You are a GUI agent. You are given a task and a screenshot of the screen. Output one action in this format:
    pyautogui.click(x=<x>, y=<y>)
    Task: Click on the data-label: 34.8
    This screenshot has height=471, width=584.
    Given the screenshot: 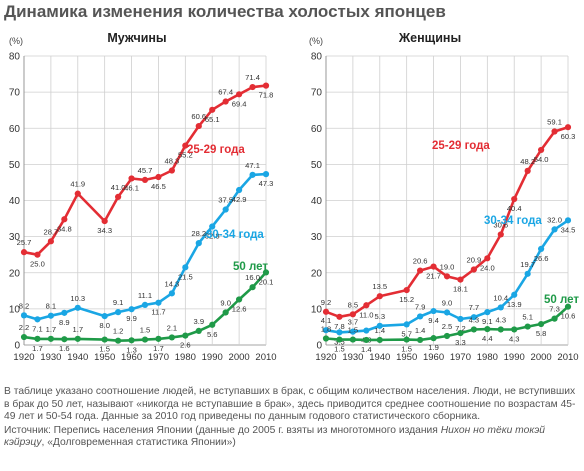 What is the action you would take?
    pyautogui.click(x=64, y=228)
    